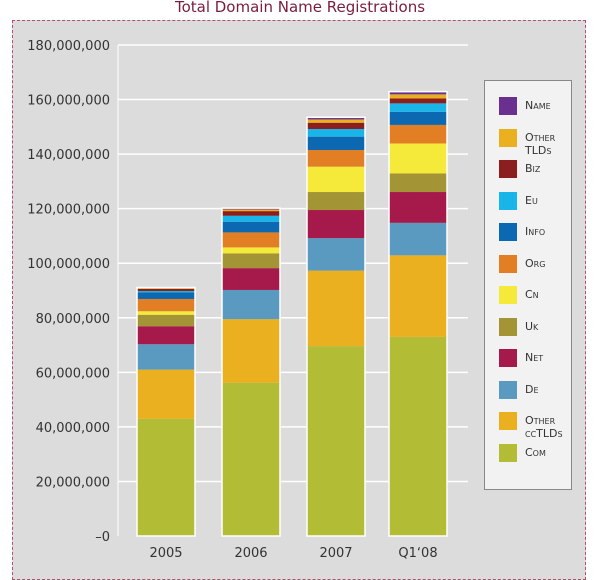  I want to click on legend-item: Net, so click(528, 365).